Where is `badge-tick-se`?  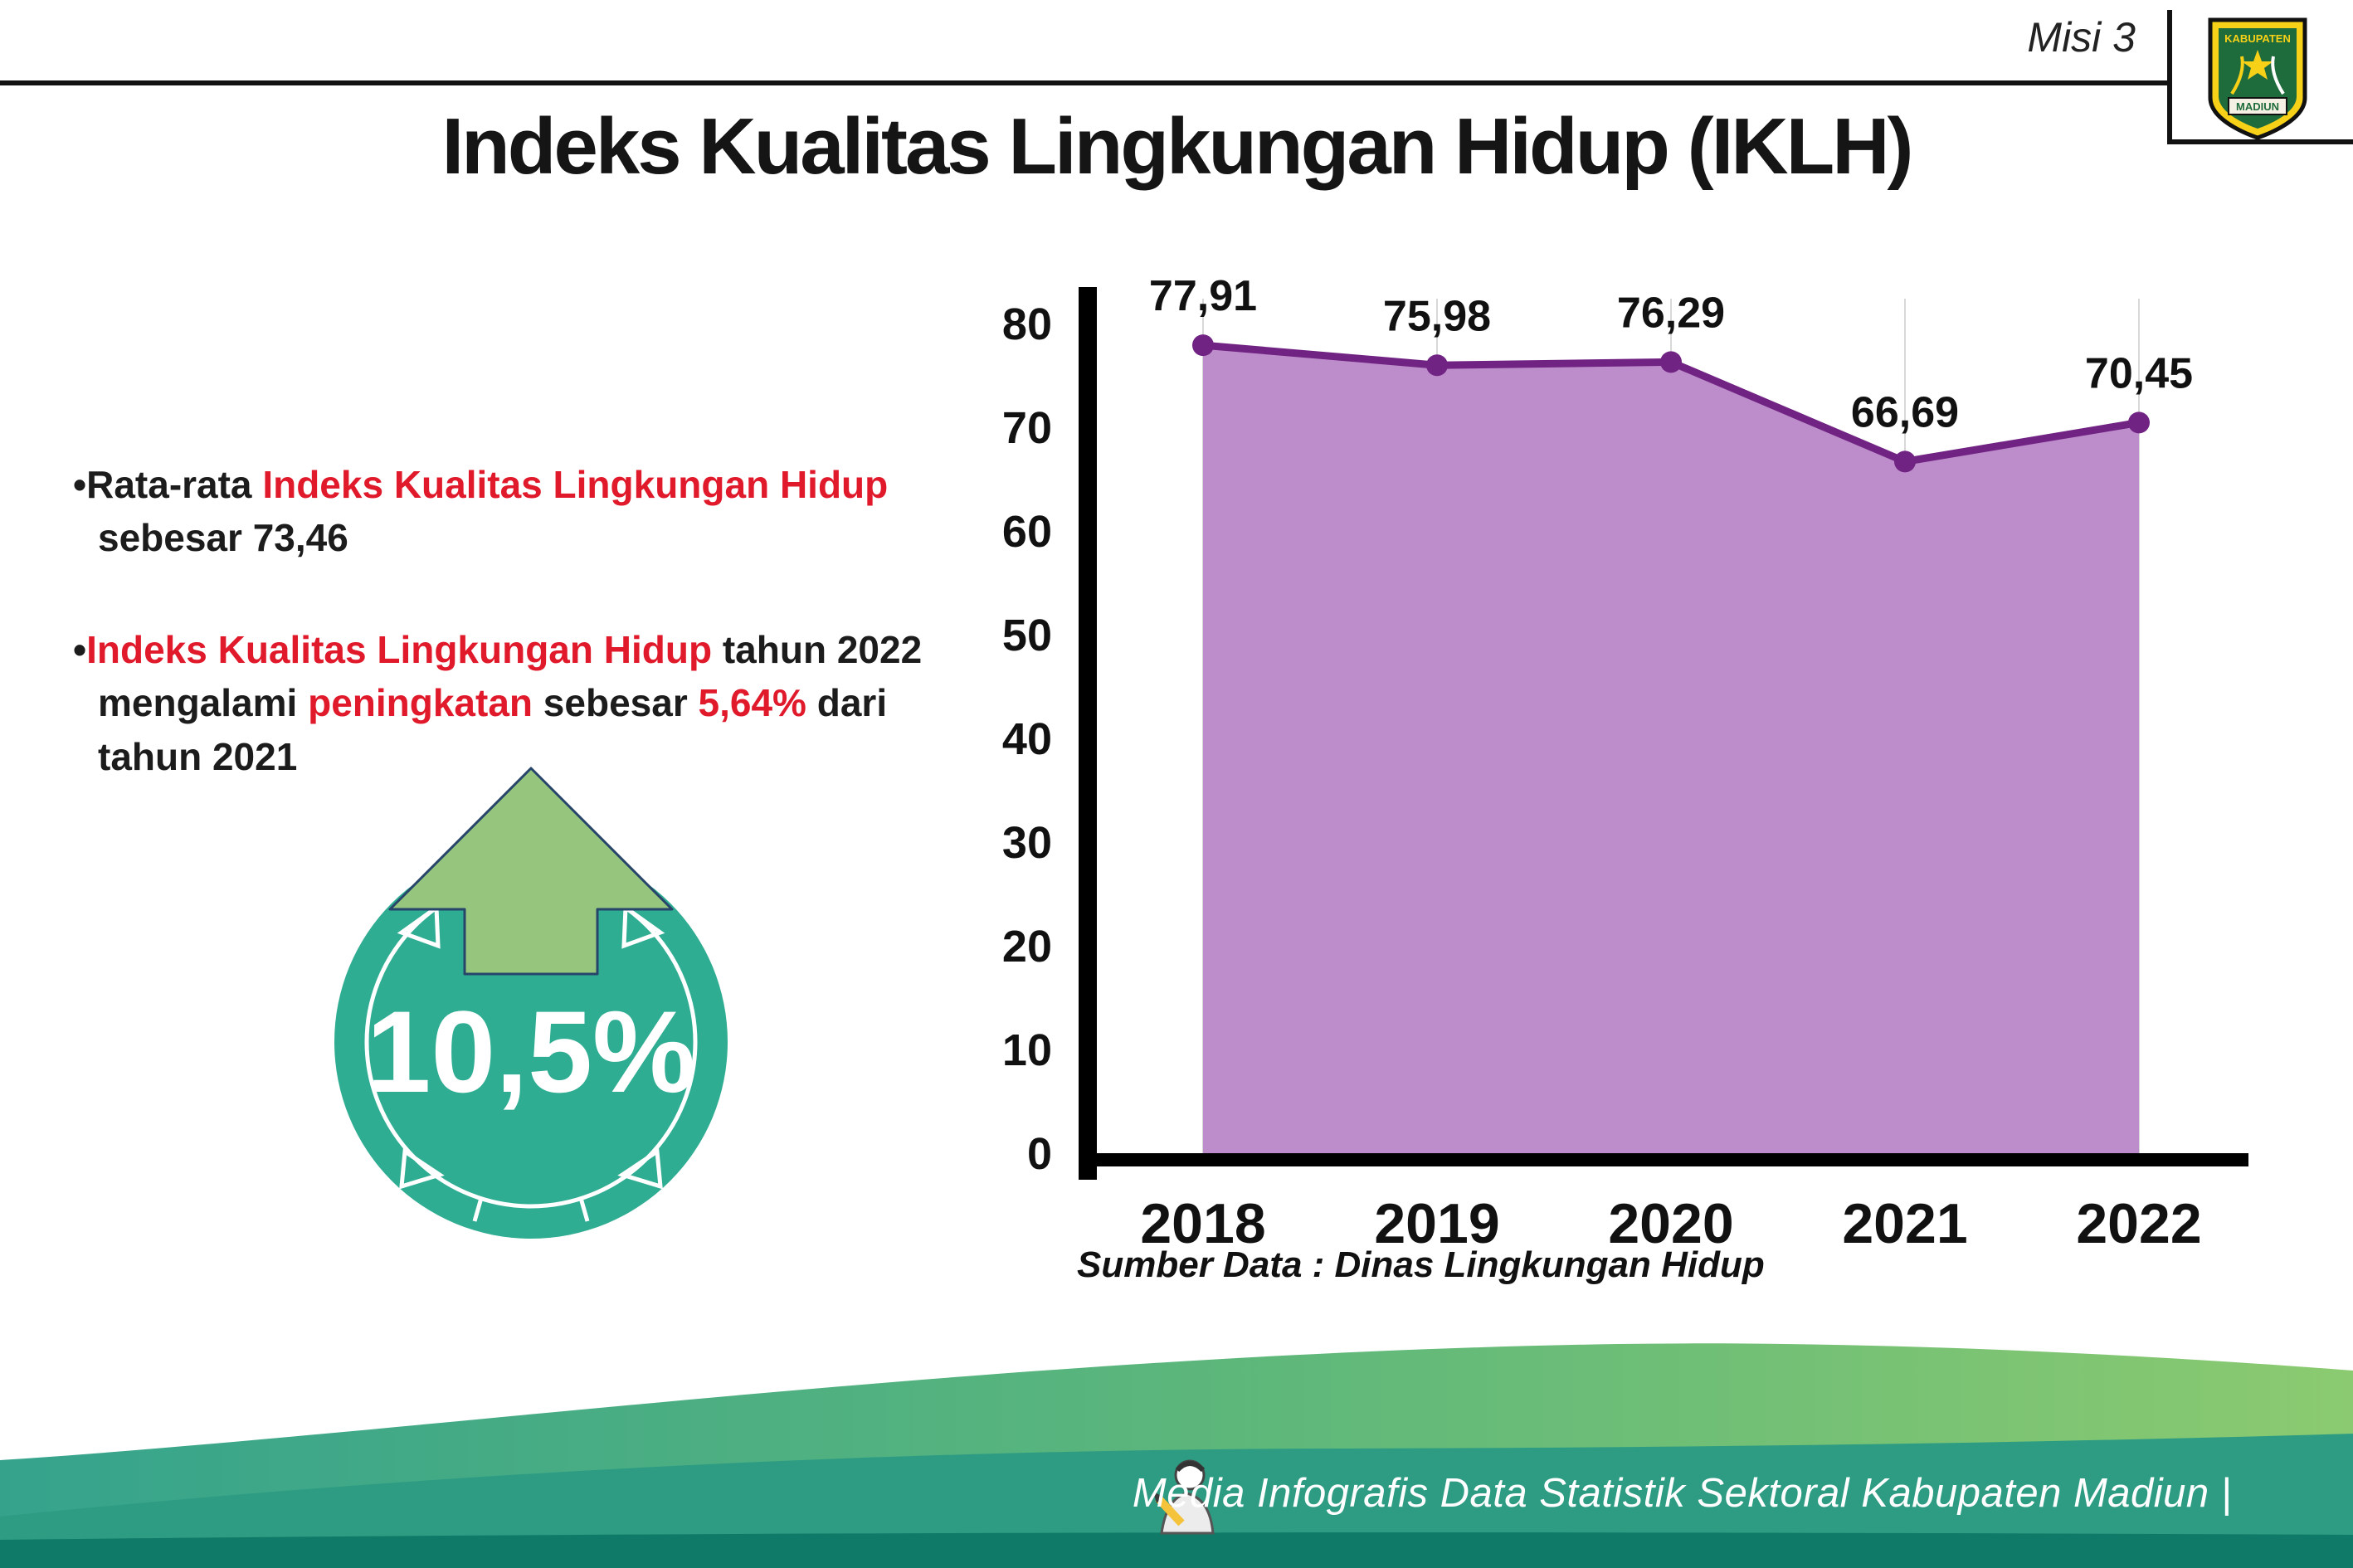 badge-tick-se is located at coordinates (640, 1168).